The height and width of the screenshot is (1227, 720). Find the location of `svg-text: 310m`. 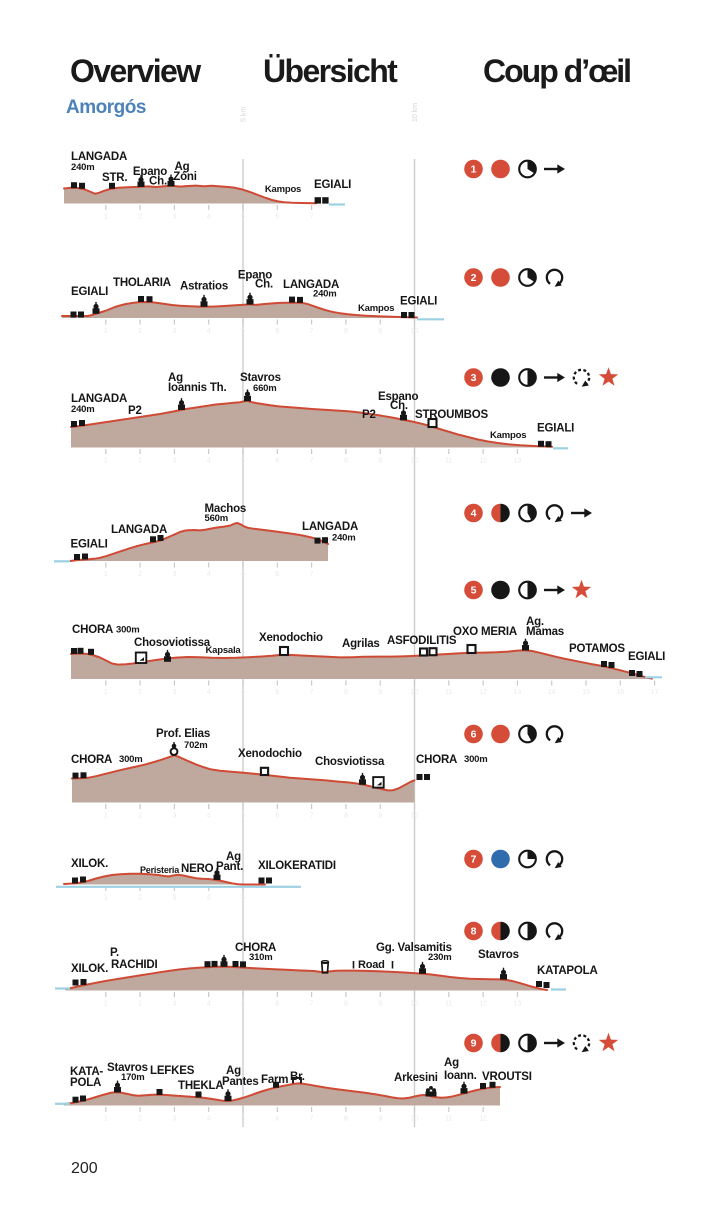

svg-text: 310m is located at coordinates (261, 957).